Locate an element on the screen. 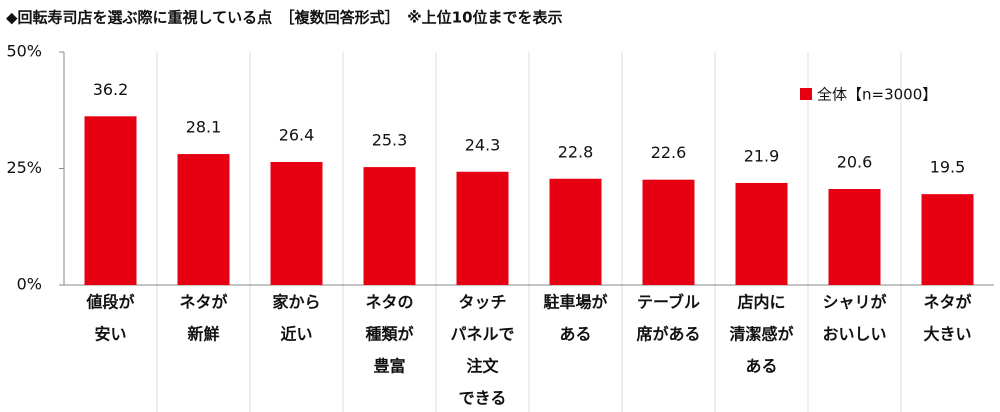 The image size is (1000, 412). x-tick-label: 店内に is located at coordinates (761, 302).